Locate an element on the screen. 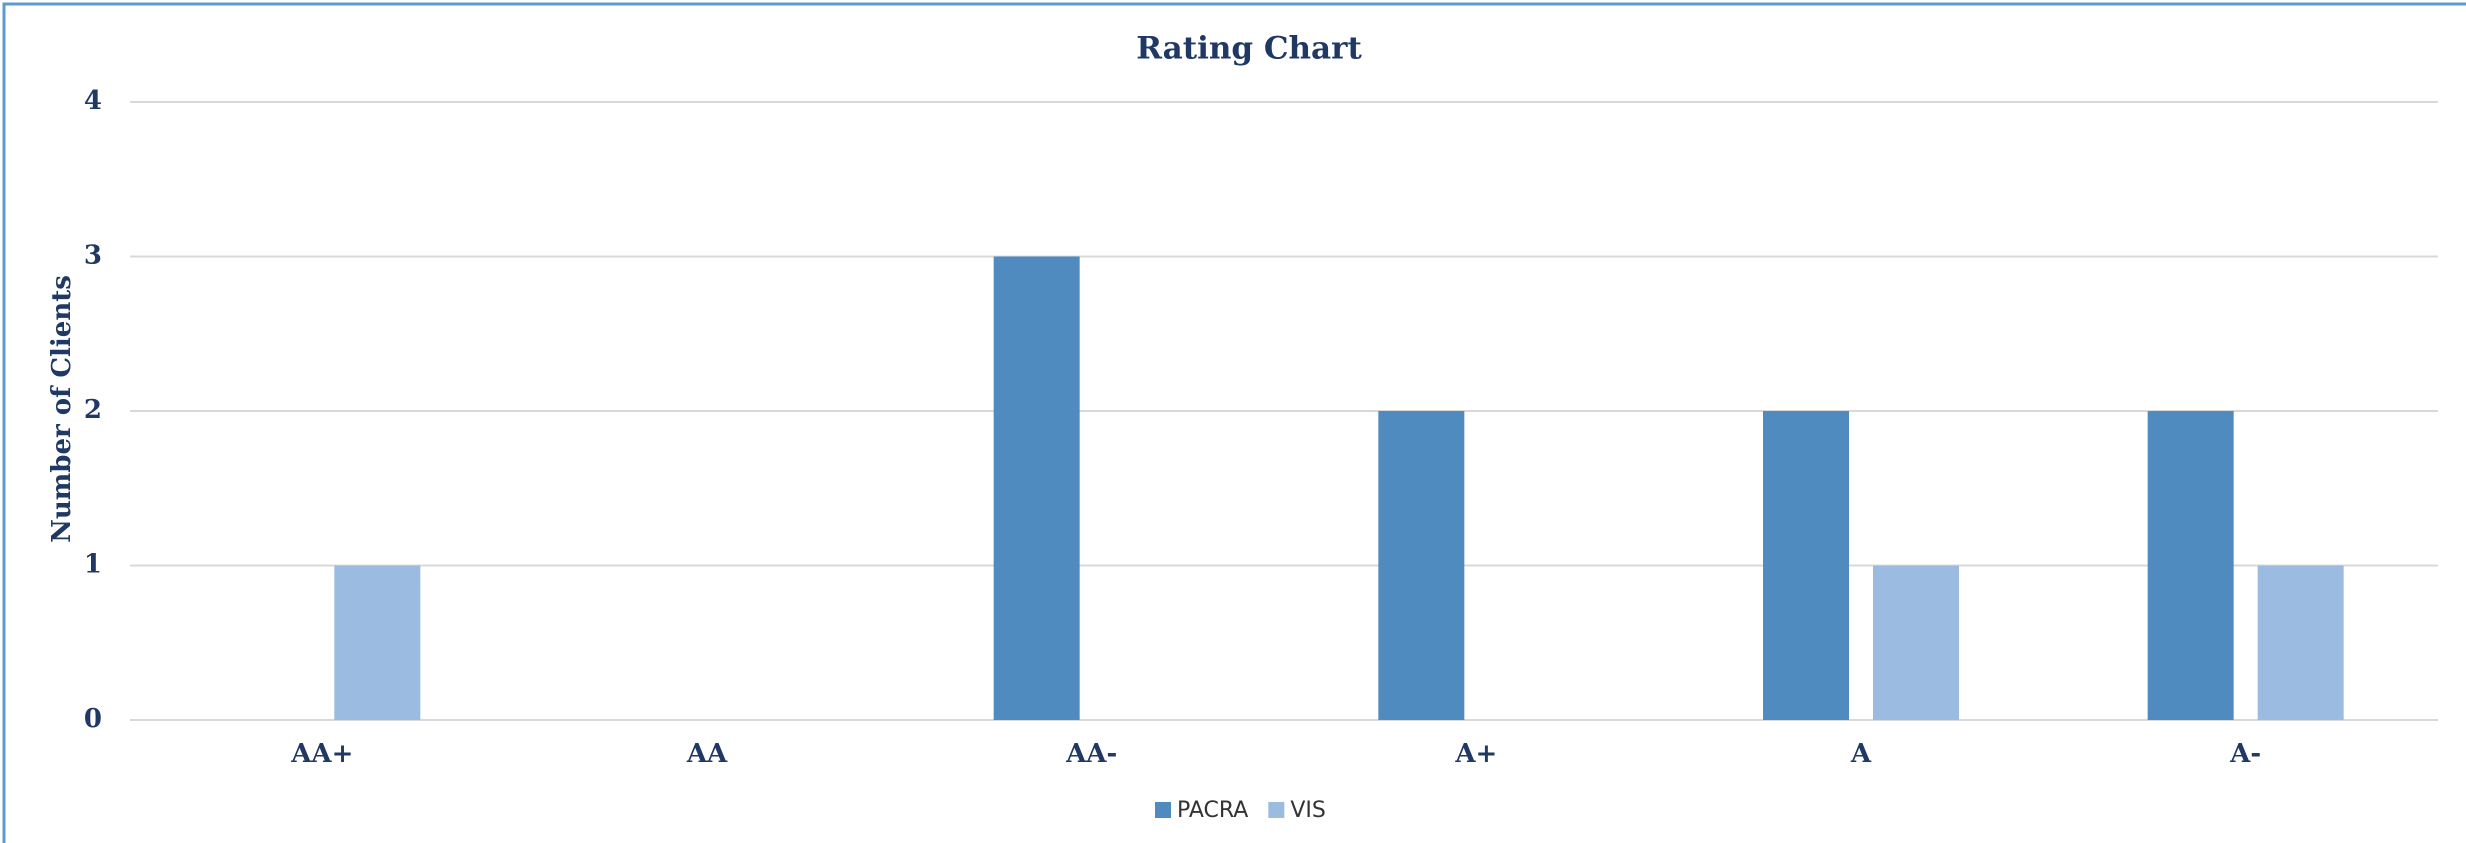 The width and height of the screenshot is (2466, 843). x-tick-label: AA is located at coordinates (707, 754).